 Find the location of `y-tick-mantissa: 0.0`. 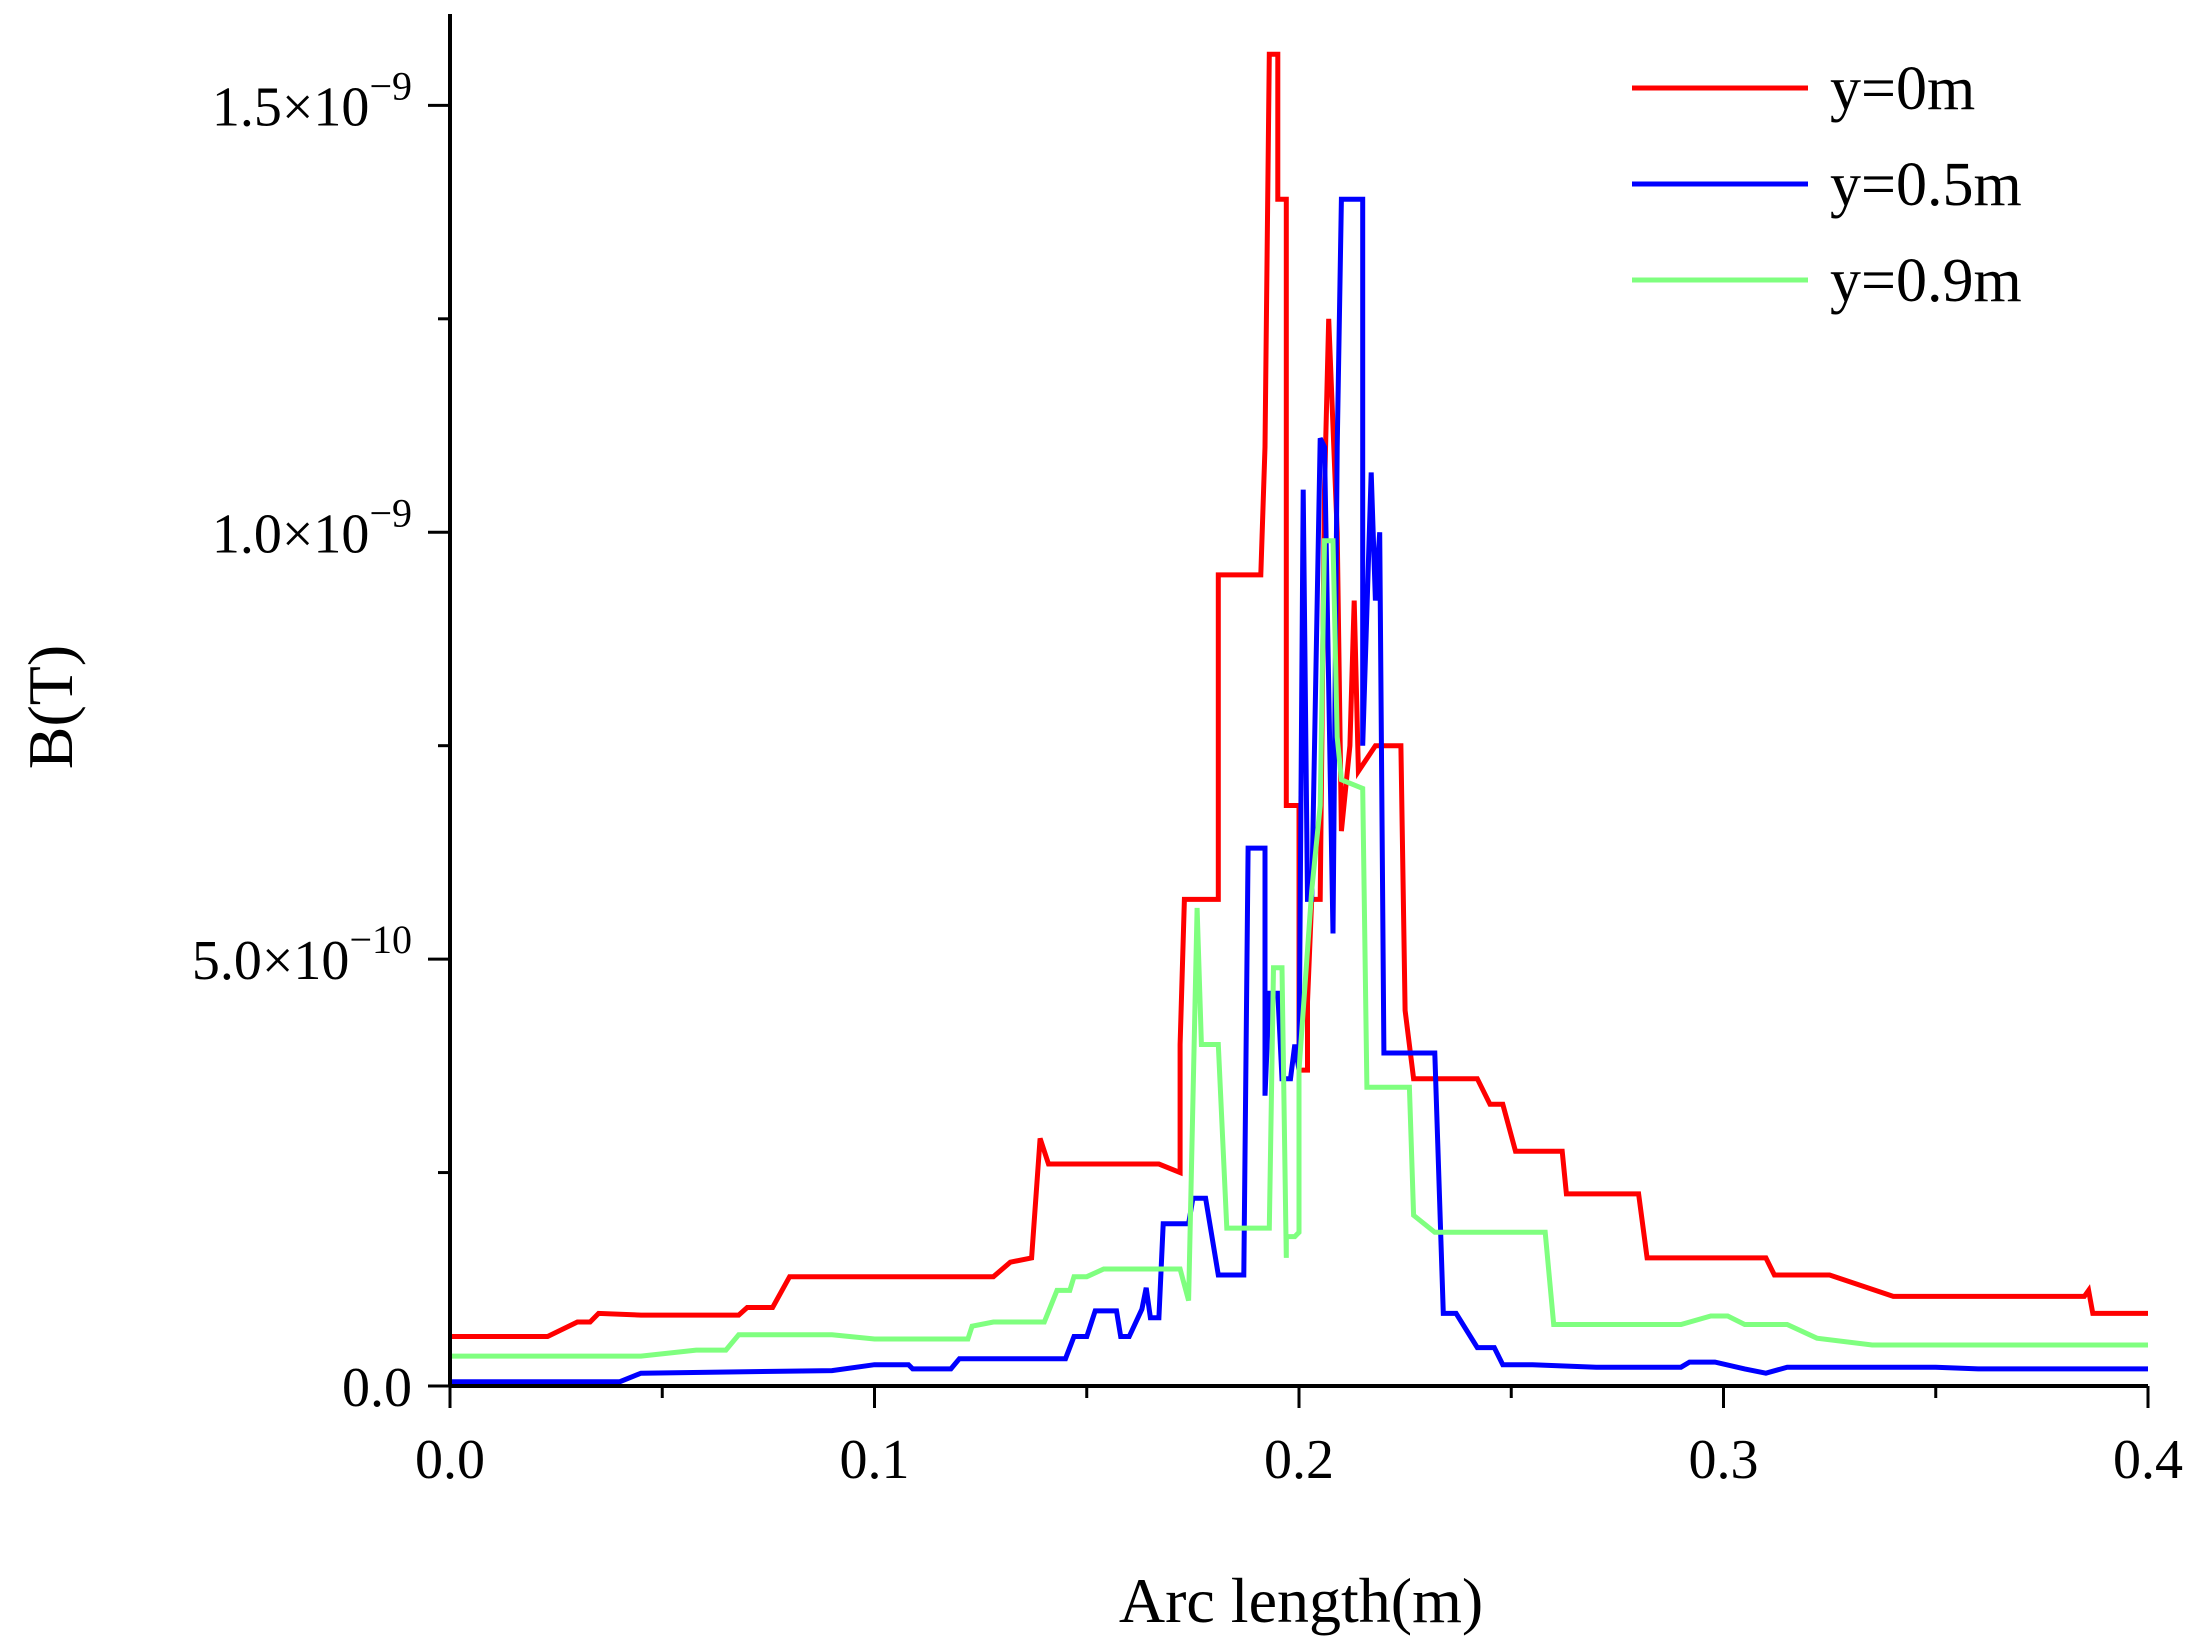

y-tick-mantissa: 0.0 is located at coordinates (377, 1388).